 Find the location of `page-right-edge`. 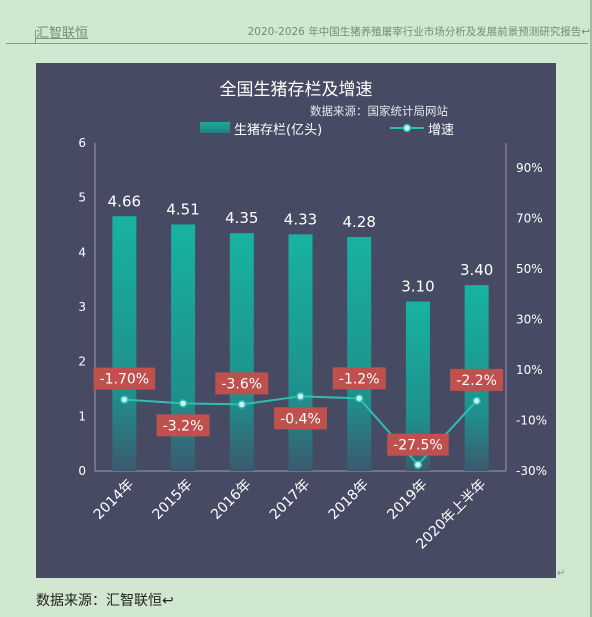

page-right-edge is located at coordinates (591, 308).